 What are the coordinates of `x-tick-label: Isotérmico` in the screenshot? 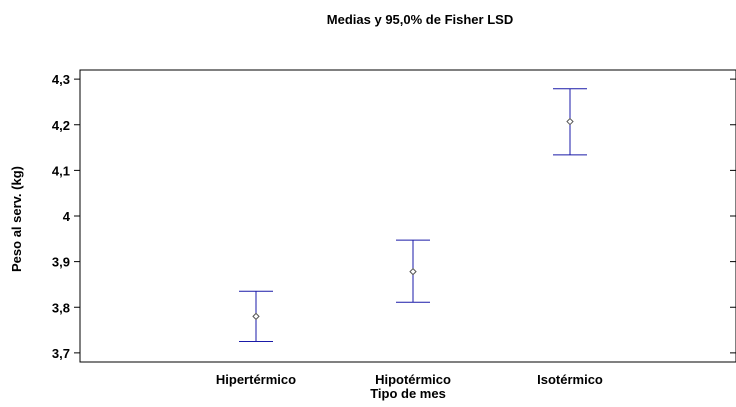 It's located at (570, 379).